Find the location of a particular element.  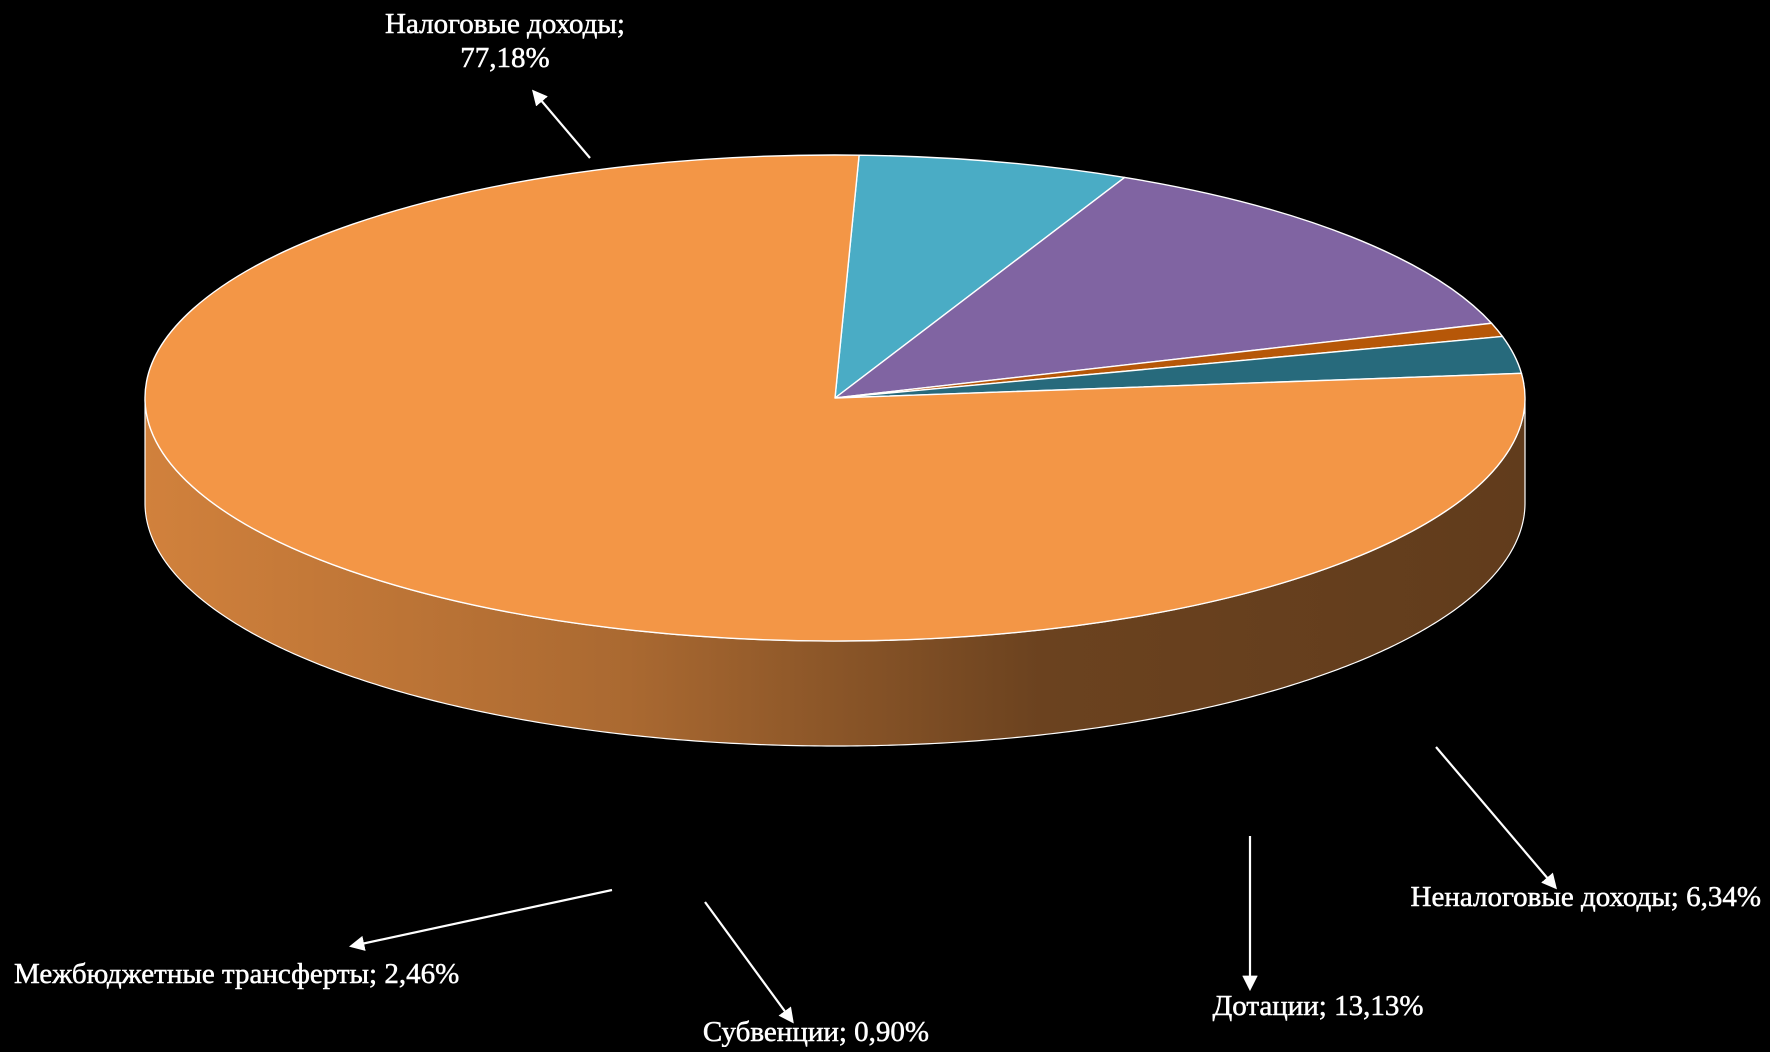

leader-arrow-субвенции is located at coordinates (748, 961).